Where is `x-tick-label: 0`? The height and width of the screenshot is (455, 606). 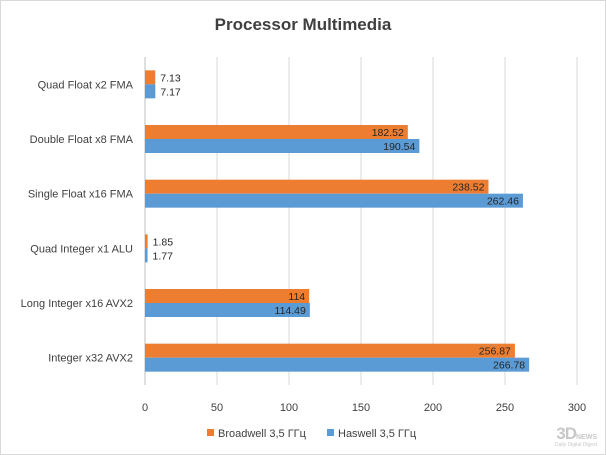 x-tick-label: 0 is located at coordinates (145, 408).